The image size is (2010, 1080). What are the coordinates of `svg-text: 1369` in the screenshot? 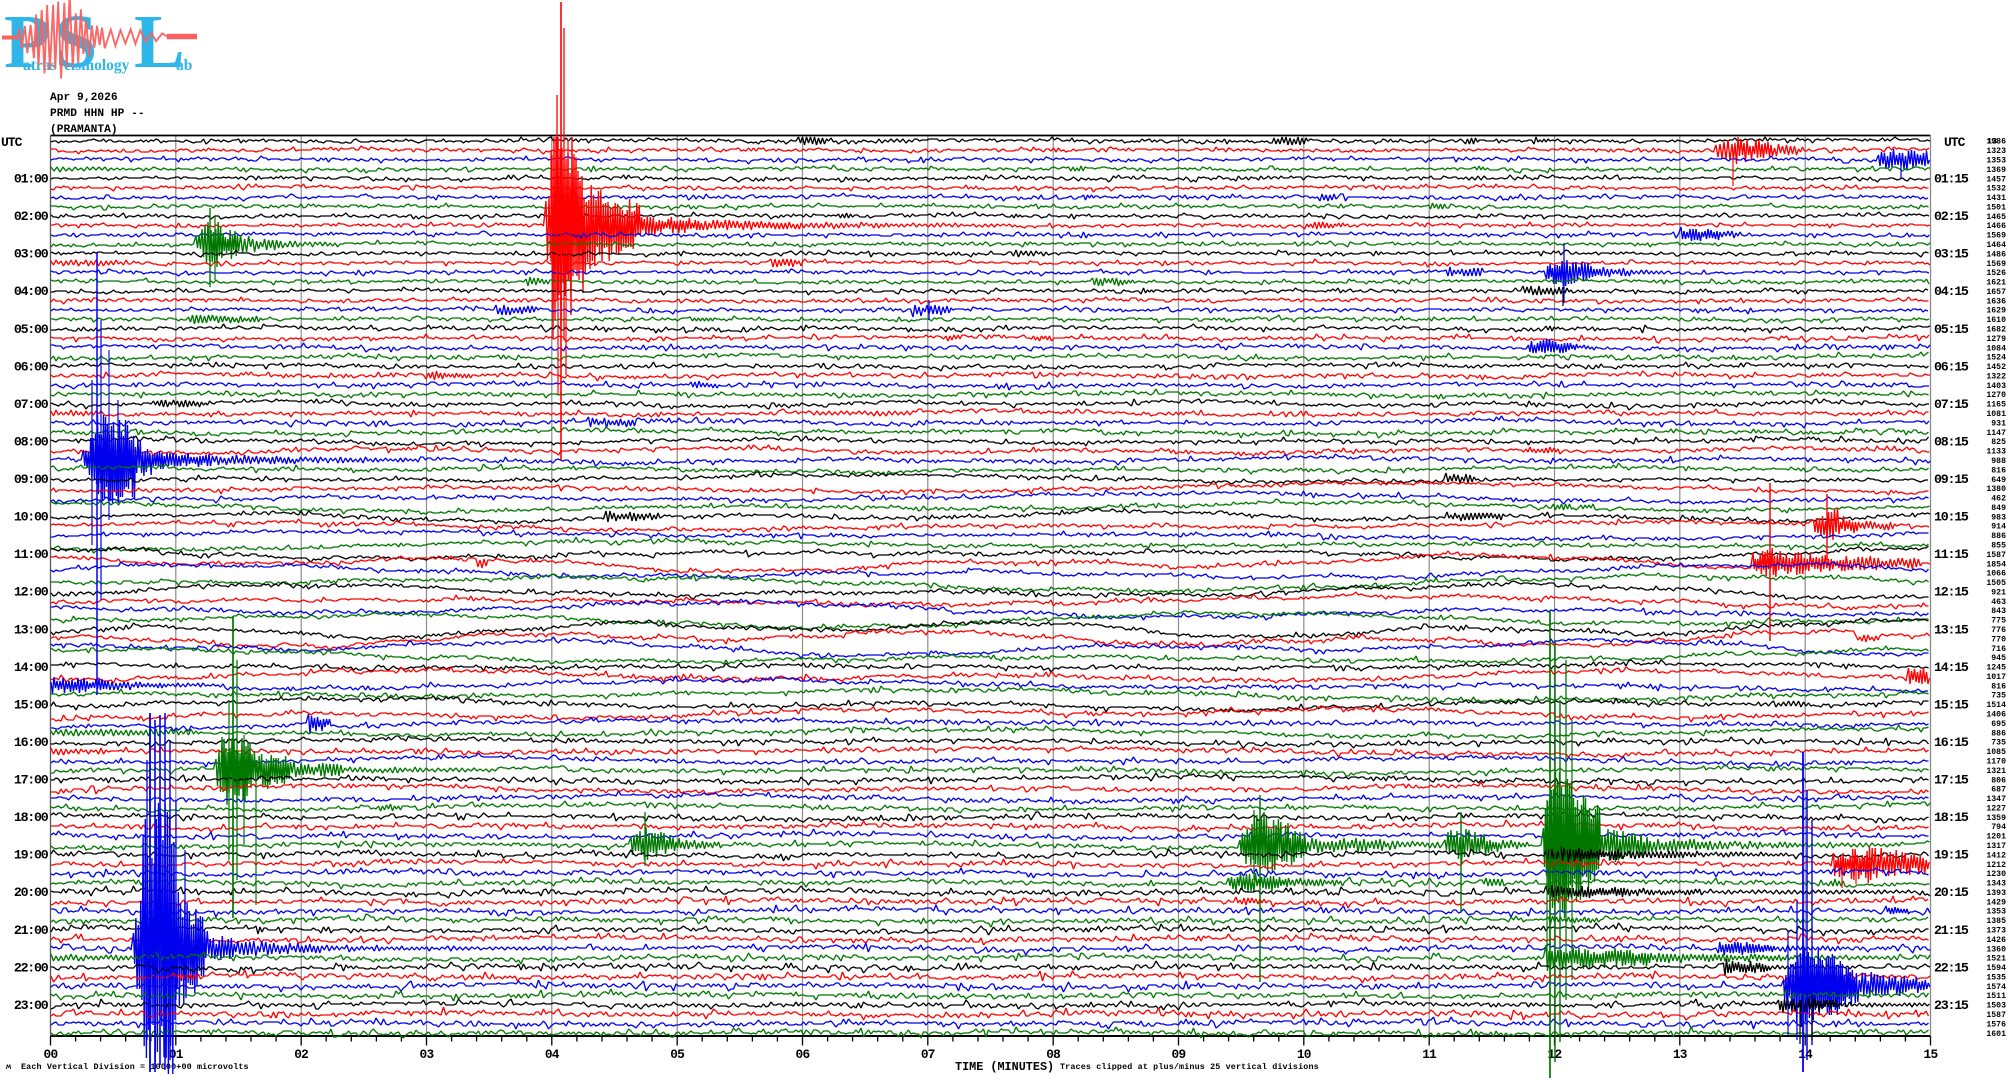 It's located at (1996, 170).